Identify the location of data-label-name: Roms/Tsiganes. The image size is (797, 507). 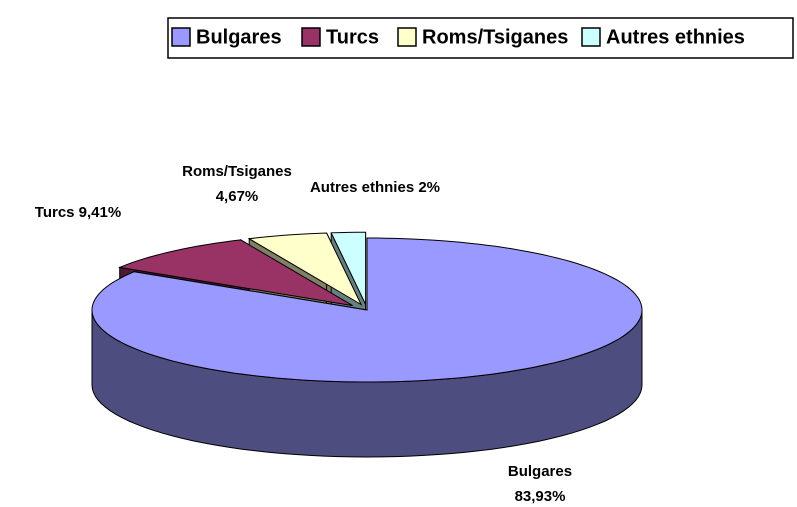
(237, 171).